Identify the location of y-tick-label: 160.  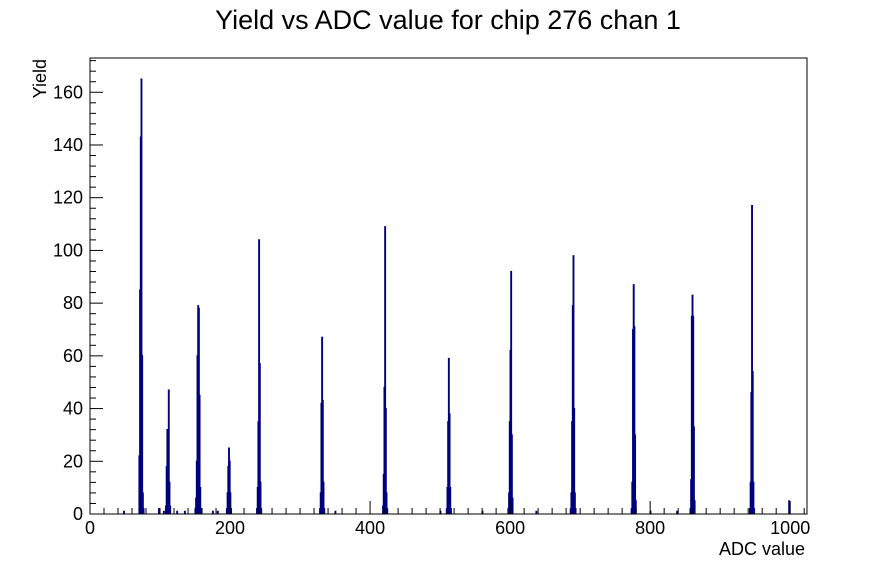
(68, 92).